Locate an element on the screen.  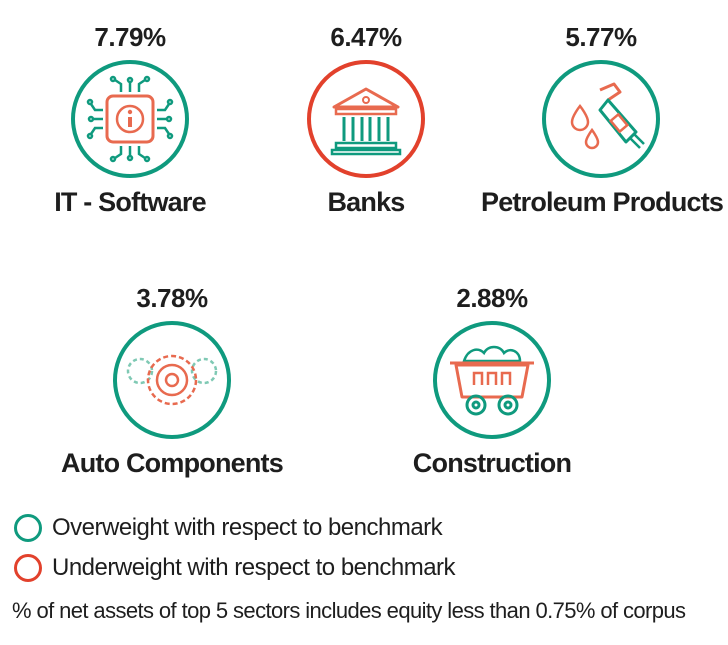
sector-auto-components: 3.78% Auto Components is located at coordinates (172, 381).